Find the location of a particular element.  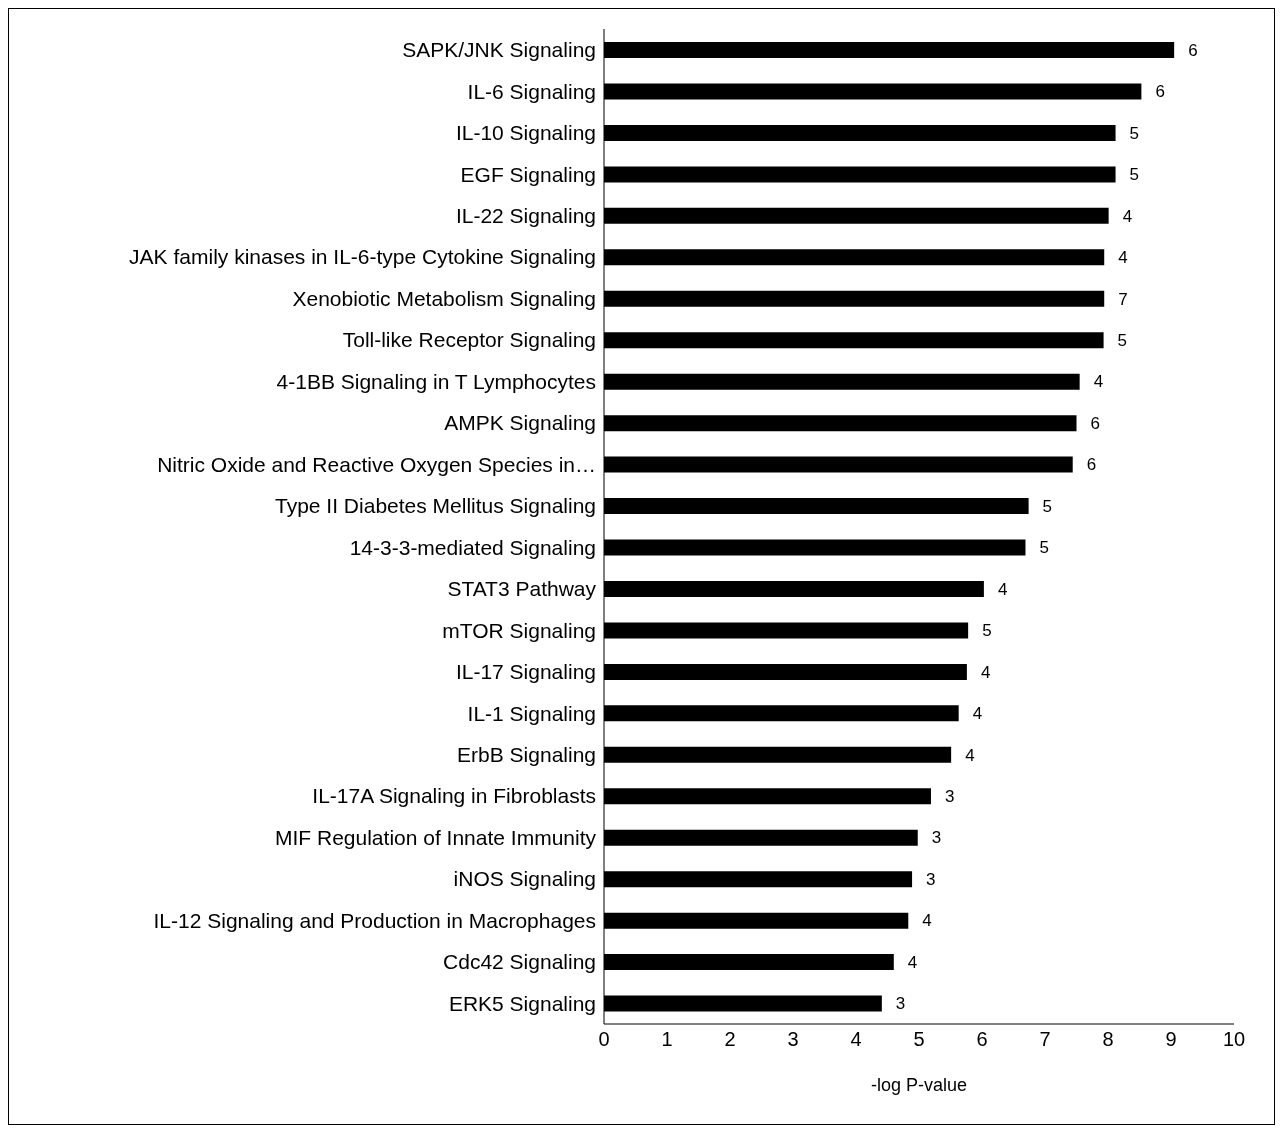

y-tick-label: Xenobiotic Metabolism Signaling is located at coordinates (444, 298).